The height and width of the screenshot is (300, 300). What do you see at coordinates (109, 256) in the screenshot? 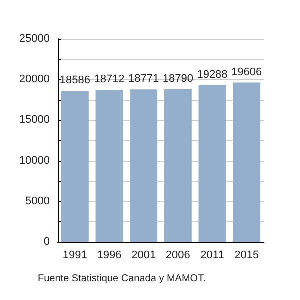
I see `x-tick-label: 1996` at bounding box center [109, 256].